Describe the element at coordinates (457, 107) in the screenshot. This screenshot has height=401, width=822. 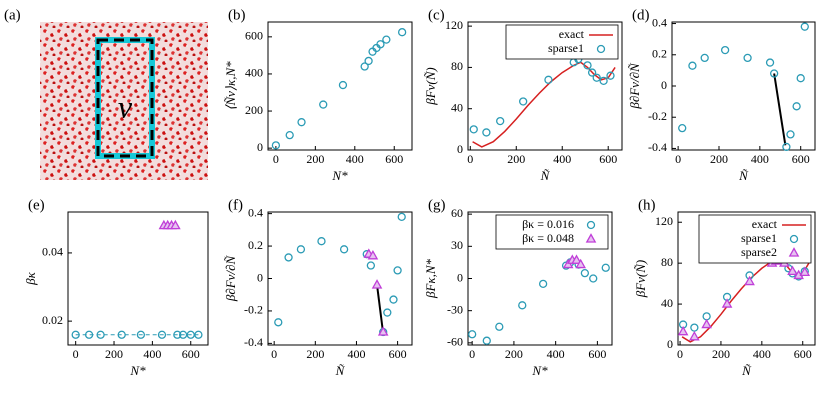
I see `y-tick-label: 40` at that location.